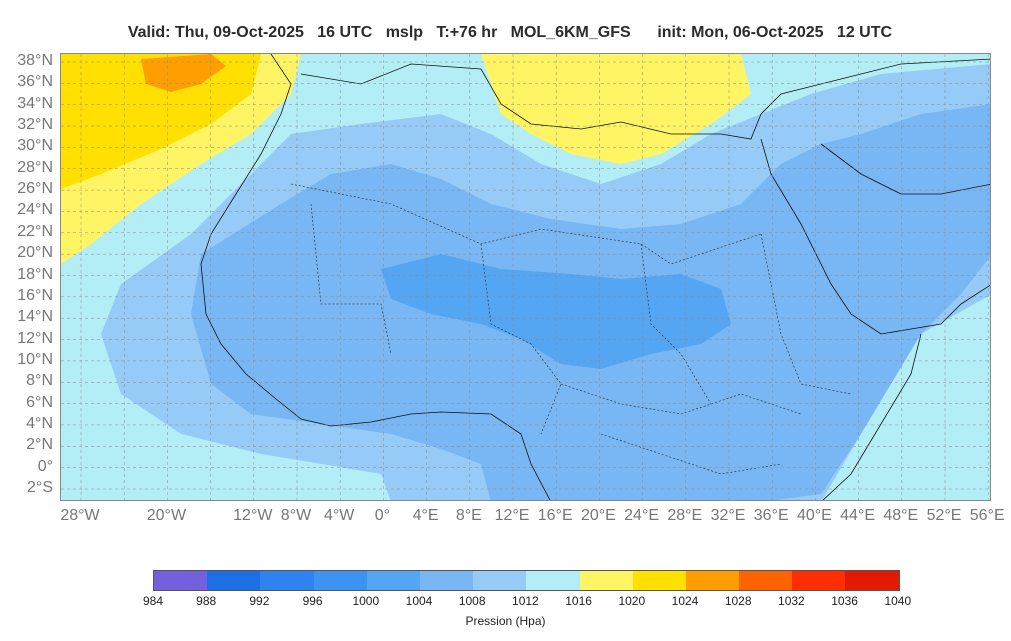 The image size is (1011, 641). I want to click on lat-label: 18°N, so click(35, 274).